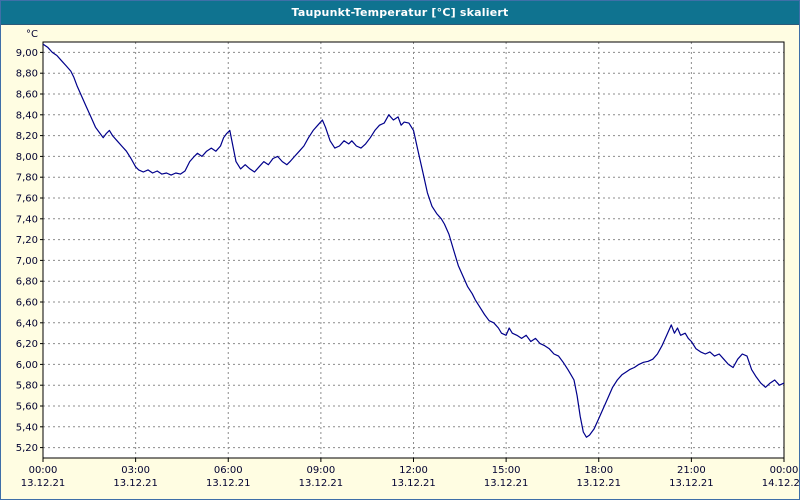 This screenshot has height=500, width=800. Describe the element at coordinates (27, 282) in the screenshot. I see `svg-text: 6,80` at that location.